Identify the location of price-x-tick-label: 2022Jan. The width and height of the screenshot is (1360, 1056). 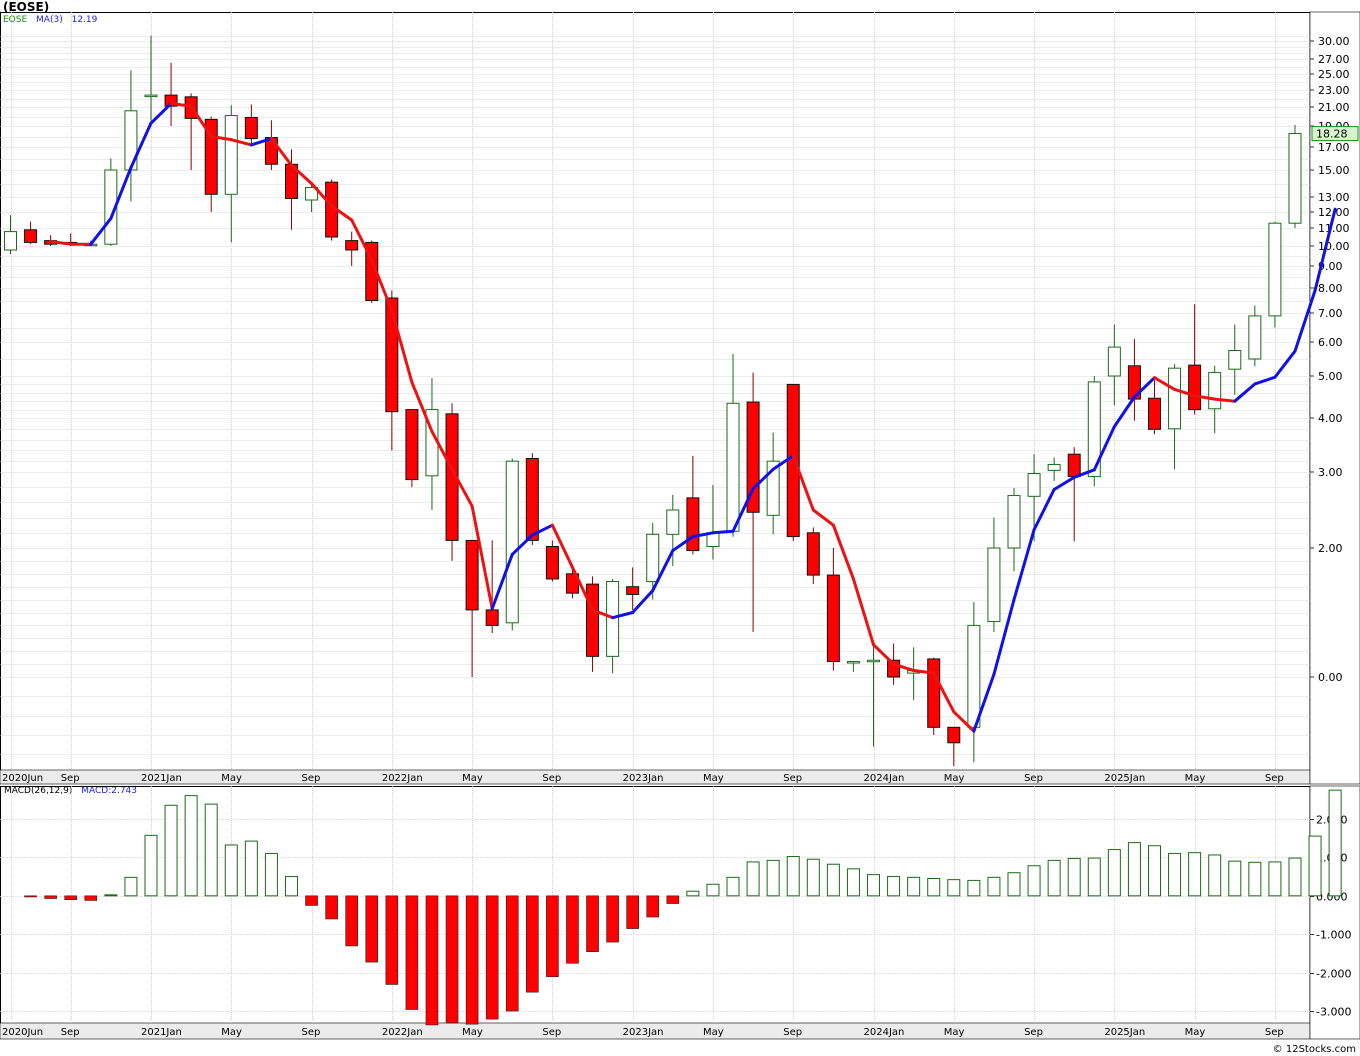
(402, 778).